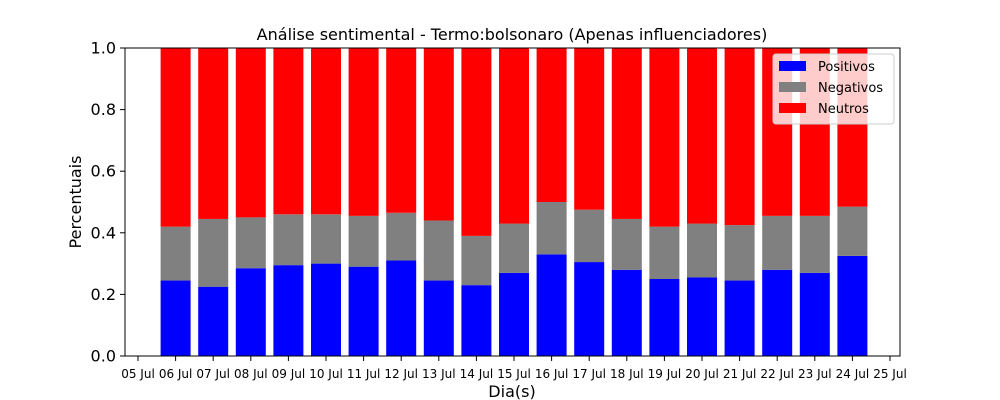 The height and width of the screenshot is (400, 1000). Describe the element at coordinates (853, 374) in the screenshot. I see `x-tick-label-19: 24 Jul` at that location.